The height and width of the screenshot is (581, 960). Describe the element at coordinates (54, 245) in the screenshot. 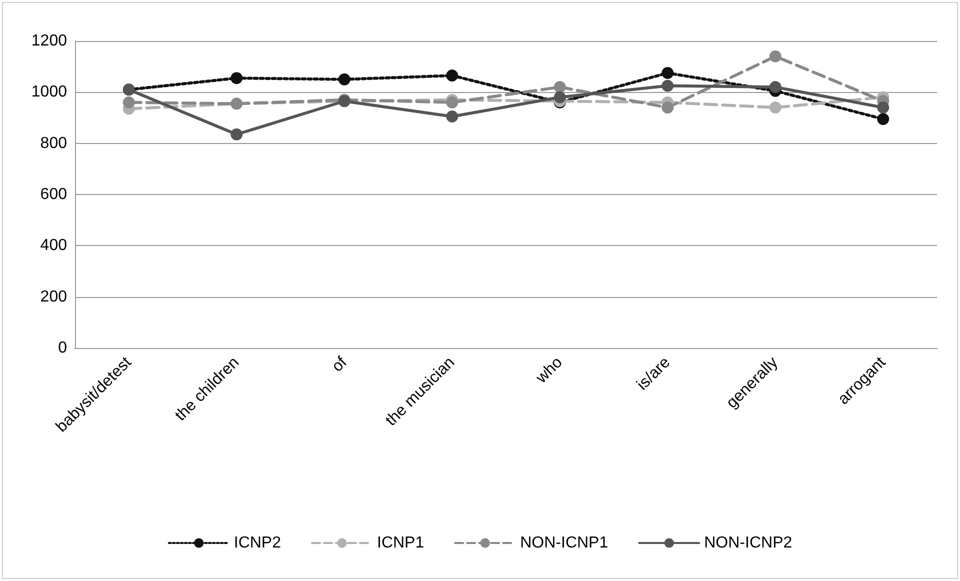

I see `y-tick-label: 400` at that location.